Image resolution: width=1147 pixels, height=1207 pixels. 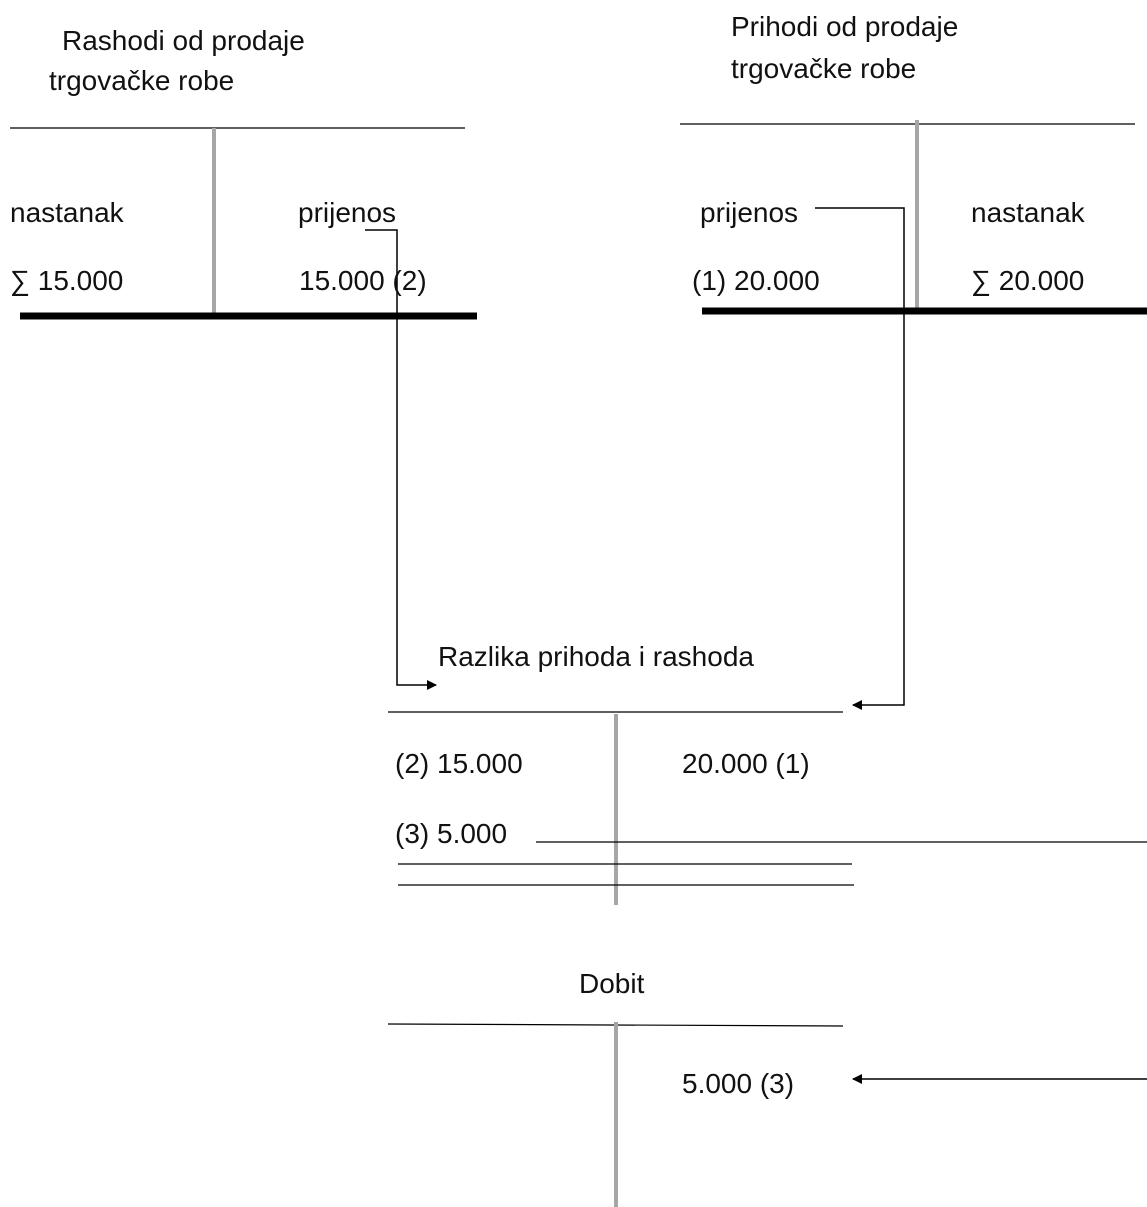 I want to click on prihodi-title-line2: trgovačke robe, so click(x=824, y=68).